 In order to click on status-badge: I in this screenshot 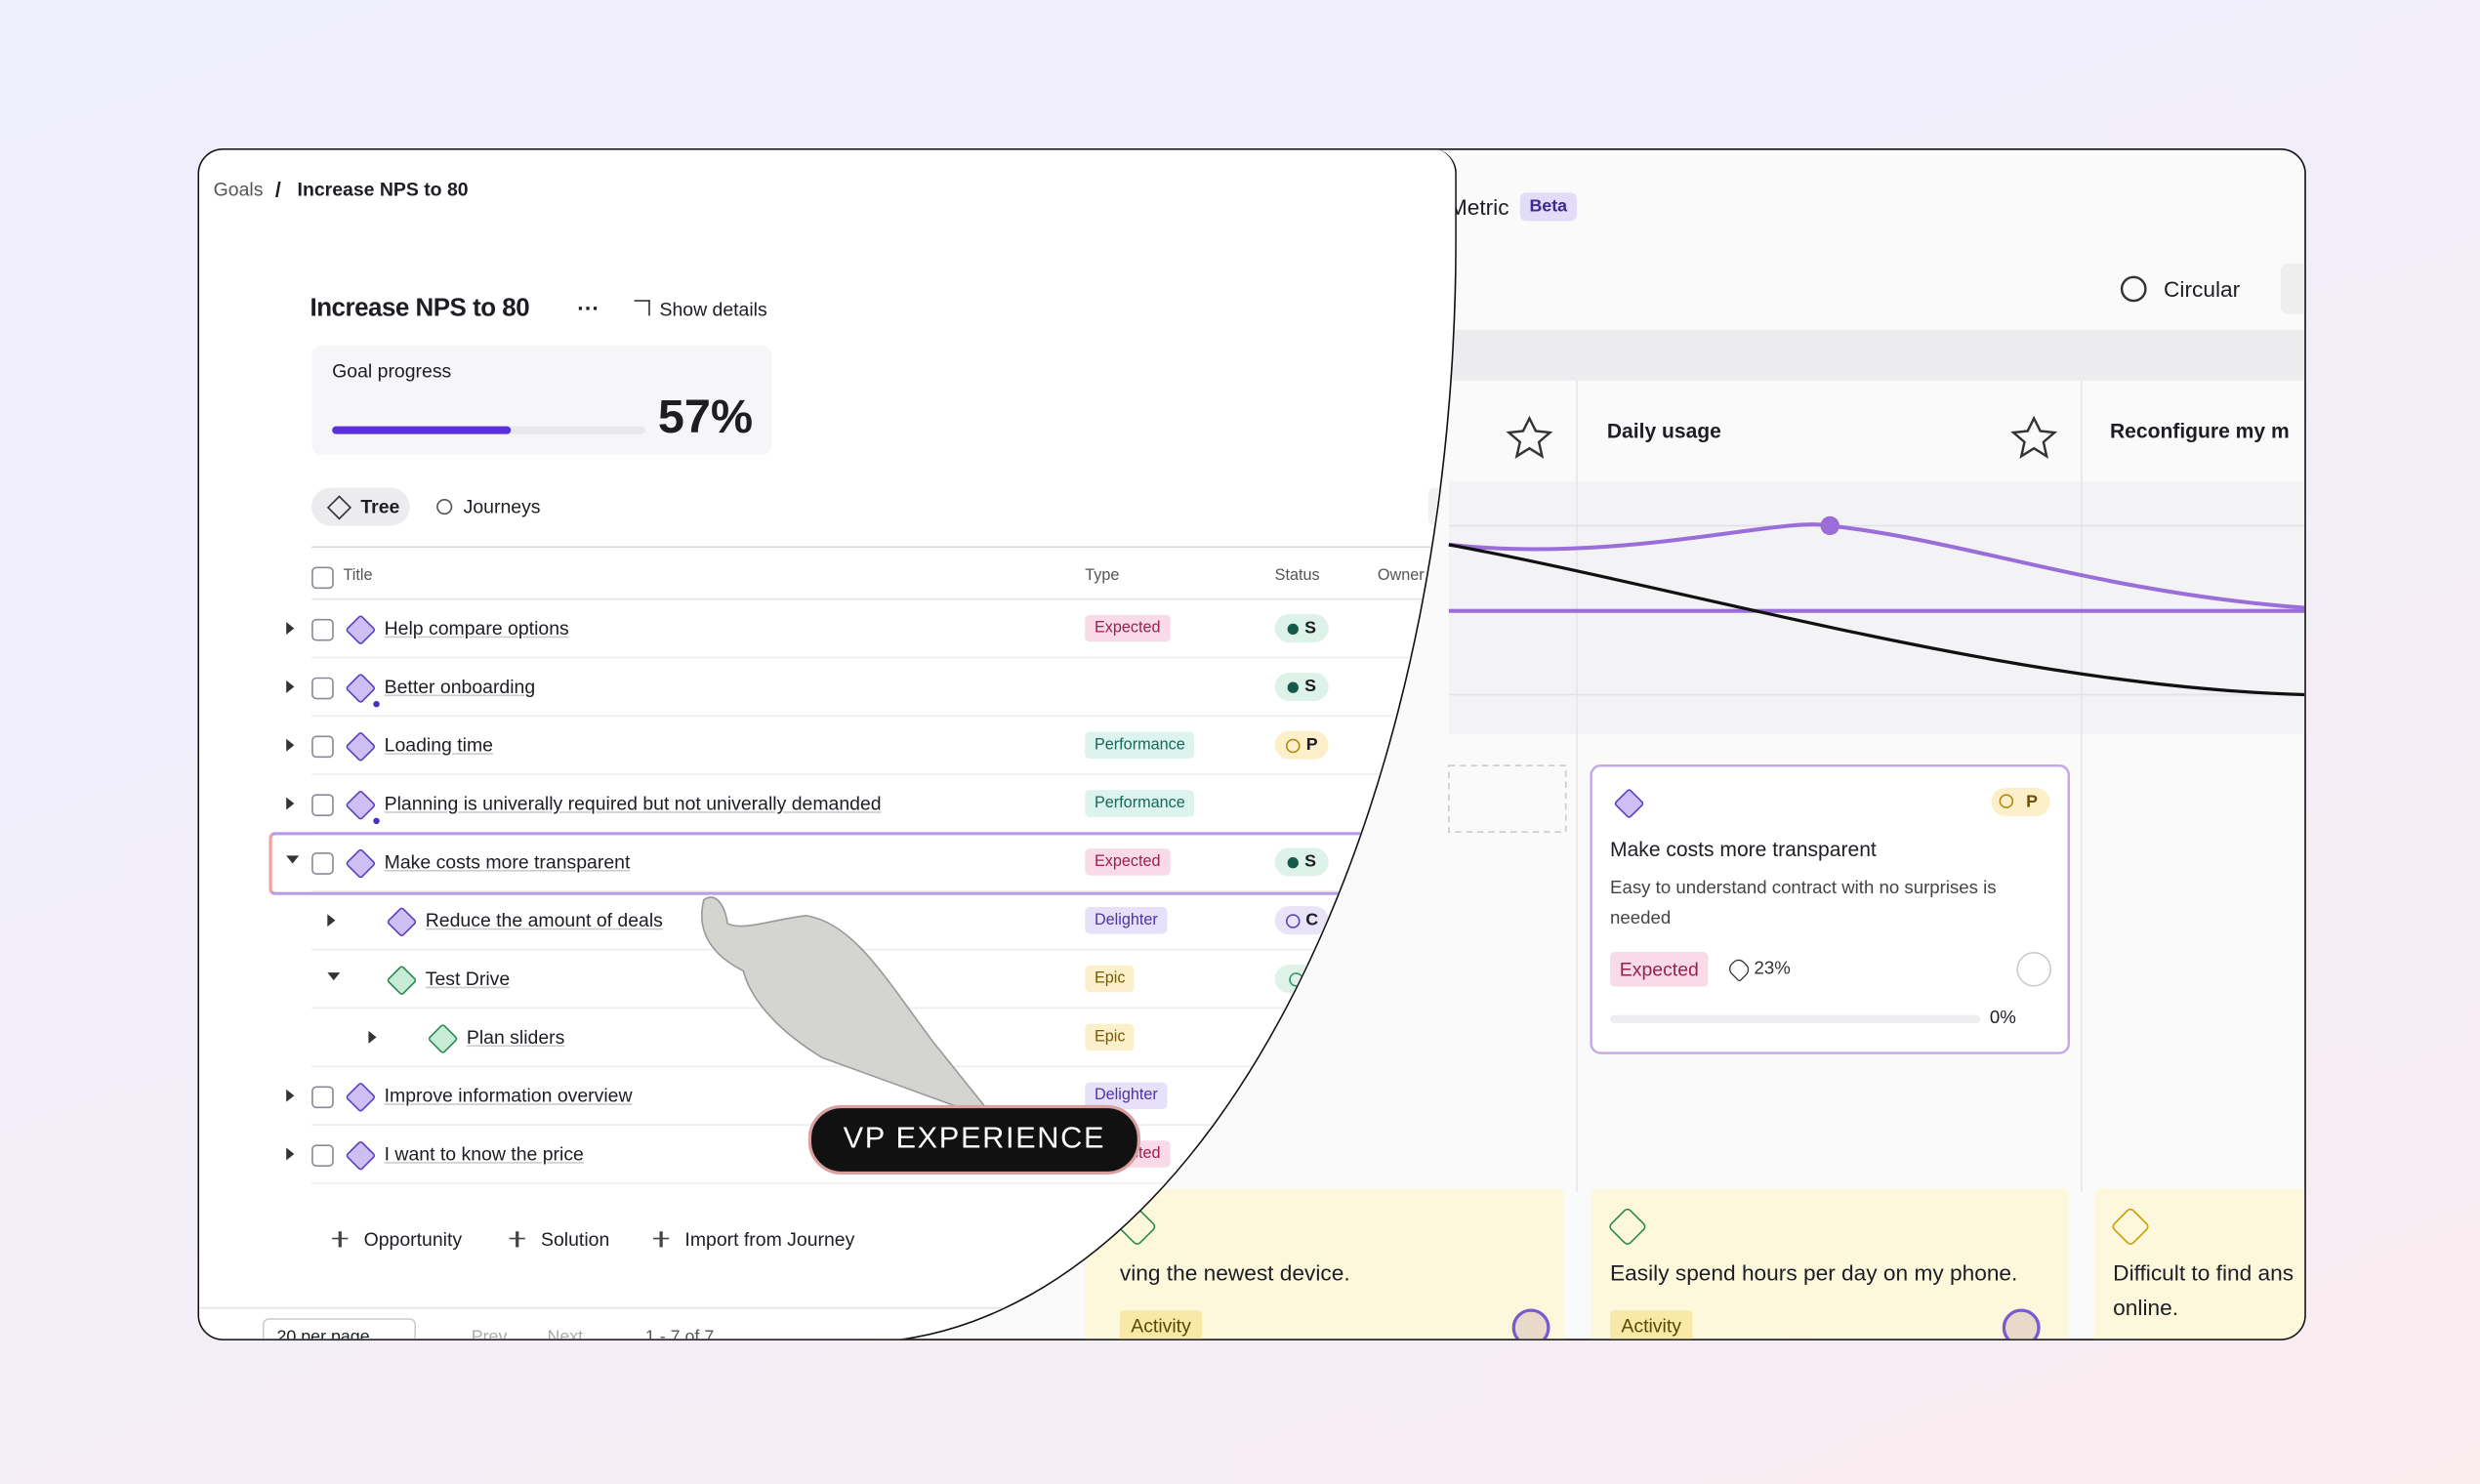, I will do `click(1301, 979)`.